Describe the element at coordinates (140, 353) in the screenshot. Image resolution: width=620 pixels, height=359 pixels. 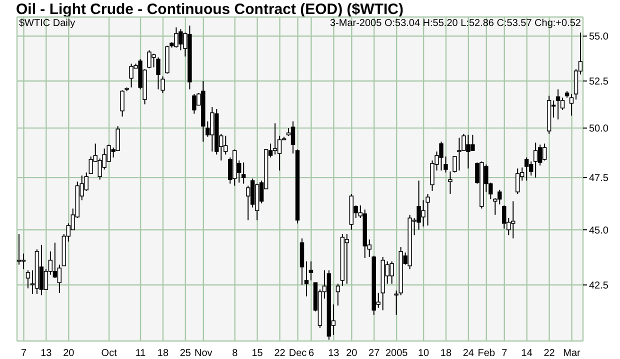
I see `x-tick-label: 11` at that location.